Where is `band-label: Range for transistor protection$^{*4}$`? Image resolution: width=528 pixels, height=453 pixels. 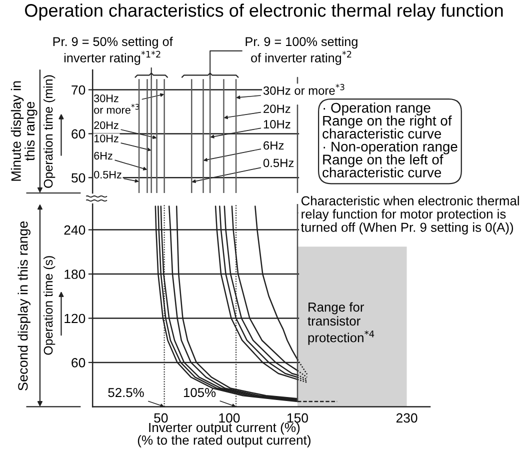
band-label: Range for transistor protection$^{*4}$ is located at coordinates (341, 323).